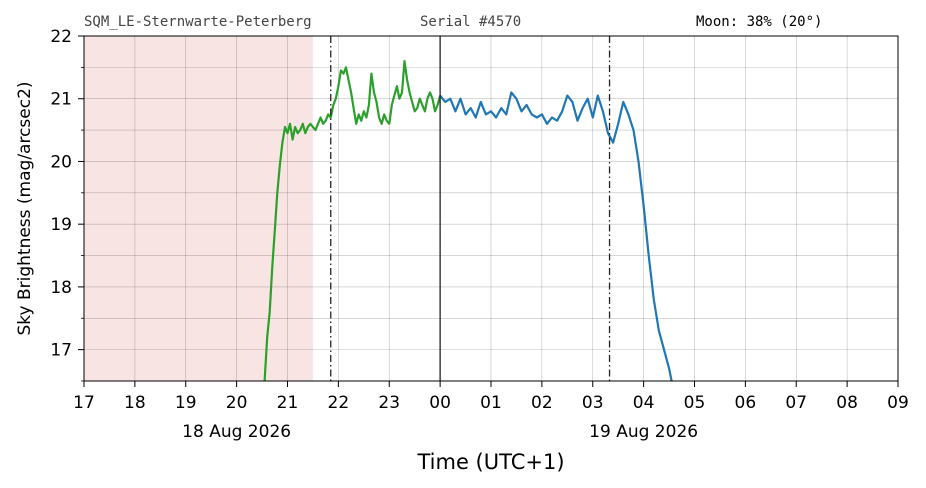  What do you see at coordinates (490, 462) in the screenshot?
I see `x-axis-label: Time (UTC+1)` at bounding box center [490, 462].